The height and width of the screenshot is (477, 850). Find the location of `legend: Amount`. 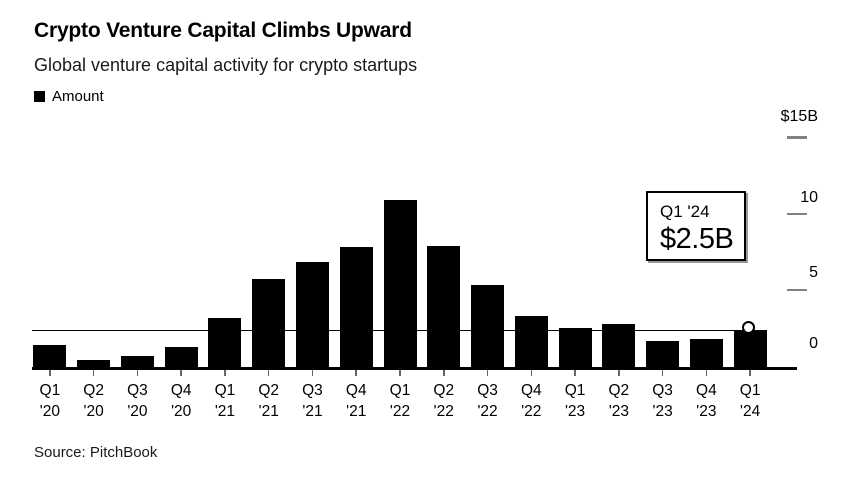

legend: Amount is located at coordinates (69, 96).